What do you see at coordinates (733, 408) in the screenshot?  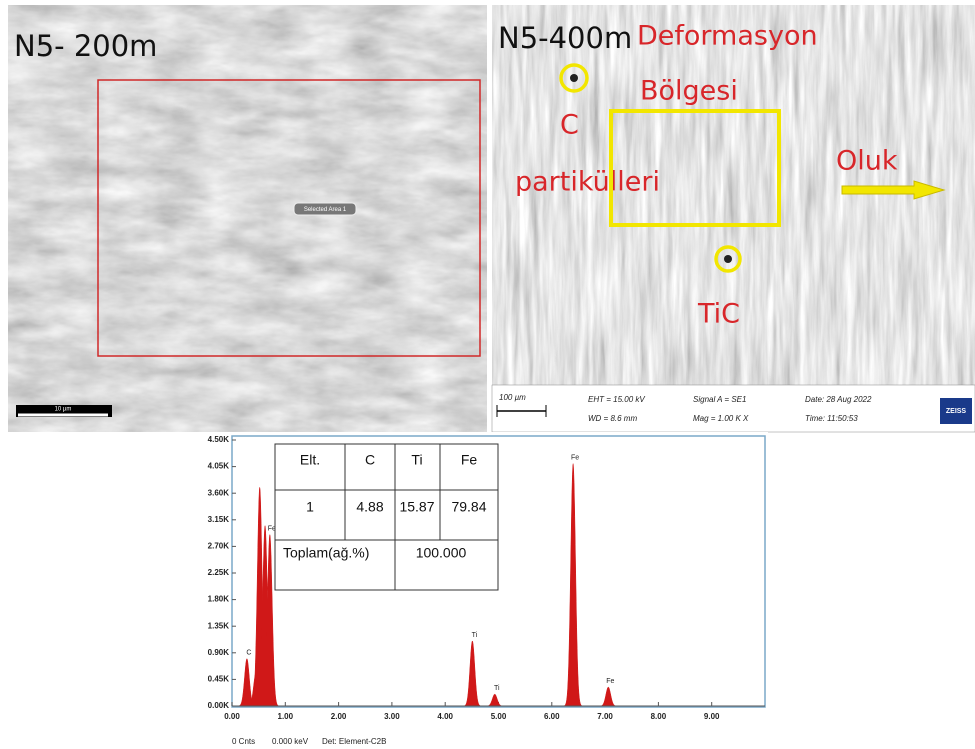 I see `info-bar` at bounding box center [733, 408].